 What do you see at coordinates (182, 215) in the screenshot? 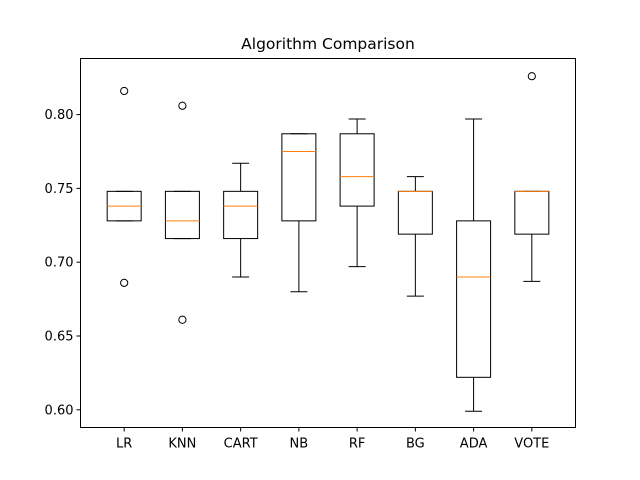
I see `box-knn` at bounding box center [182, 215].